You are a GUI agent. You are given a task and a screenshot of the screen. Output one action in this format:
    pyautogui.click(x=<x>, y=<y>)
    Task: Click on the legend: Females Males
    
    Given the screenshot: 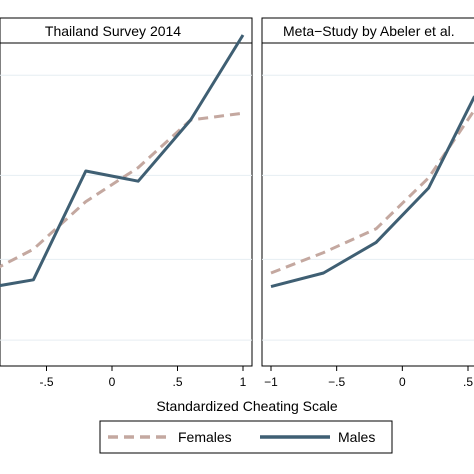 What is the action you would take?
    pyautogui.click(x=246, y=437)
    